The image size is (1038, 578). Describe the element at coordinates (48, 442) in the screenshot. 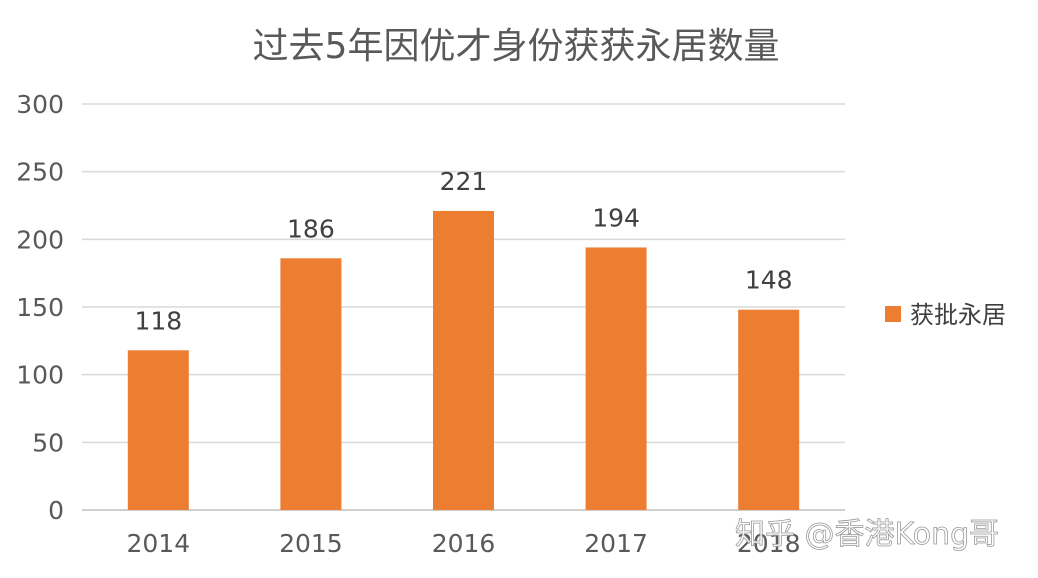

I see `y-tick-label: 50` at that location.